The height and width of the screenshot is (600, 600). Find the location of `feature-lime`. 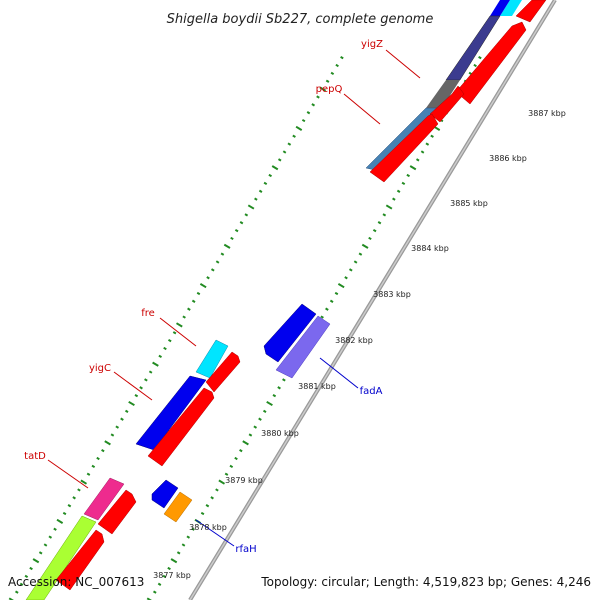

feature-lime is located at coordinates (61, 557).